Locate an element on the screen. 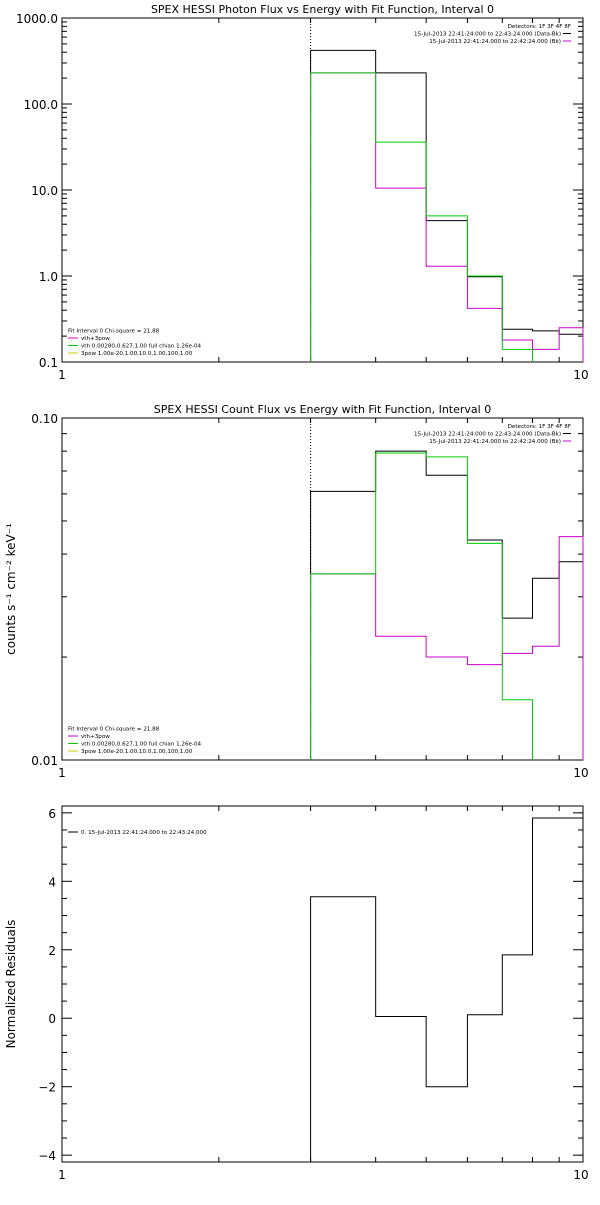 This screenshot has width=600, height=1205. y-tick-label: 1.0 is located at coordinates (48, 277).